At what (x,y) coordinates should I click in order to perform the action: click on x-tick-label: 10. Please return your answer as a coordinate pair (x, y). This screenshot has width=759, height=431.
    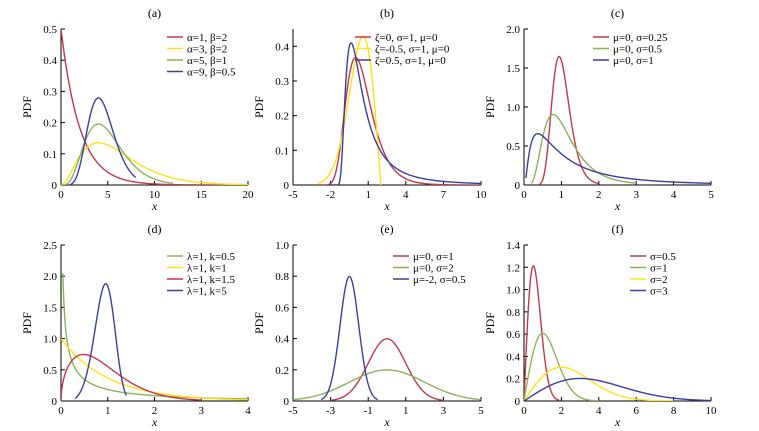
    Looking at the image, I should click on (712, 411).